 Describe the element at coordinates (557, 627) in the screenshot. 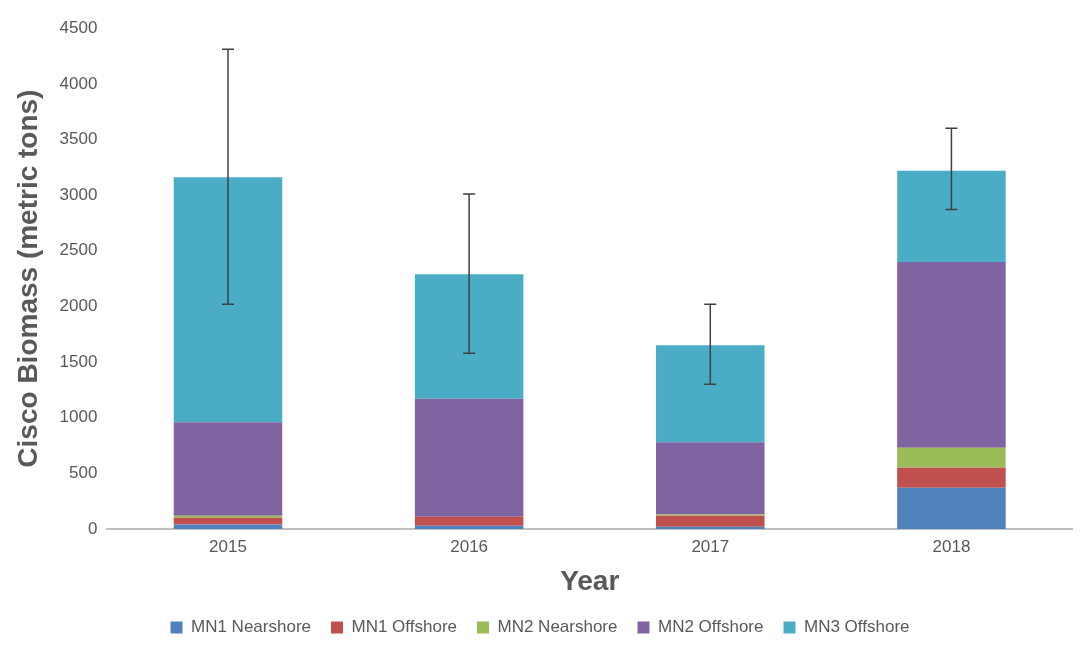

I see `legend-label: MN2 Nearshore` at that location.